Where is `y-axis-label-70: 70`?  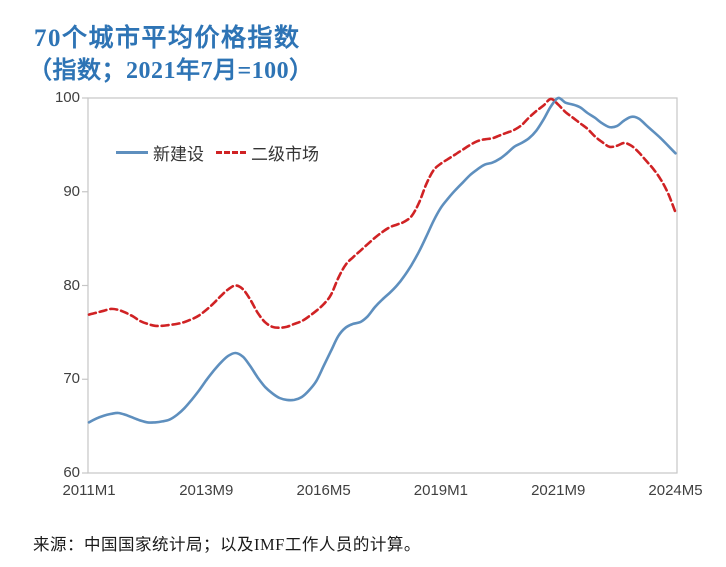 y-axis-label-70: 70 is located at coordinates (71, 379).